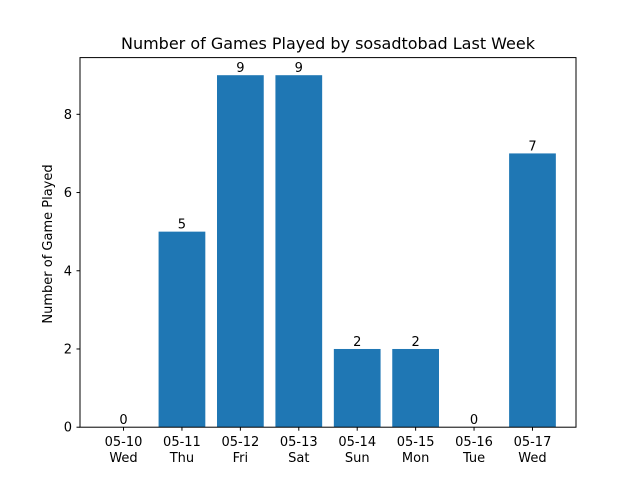 This screenshot has width=640, height=480. Describe the element at coordinates (415, 342) in the screenshot. I see `data-label-05-15: 2` at that location.